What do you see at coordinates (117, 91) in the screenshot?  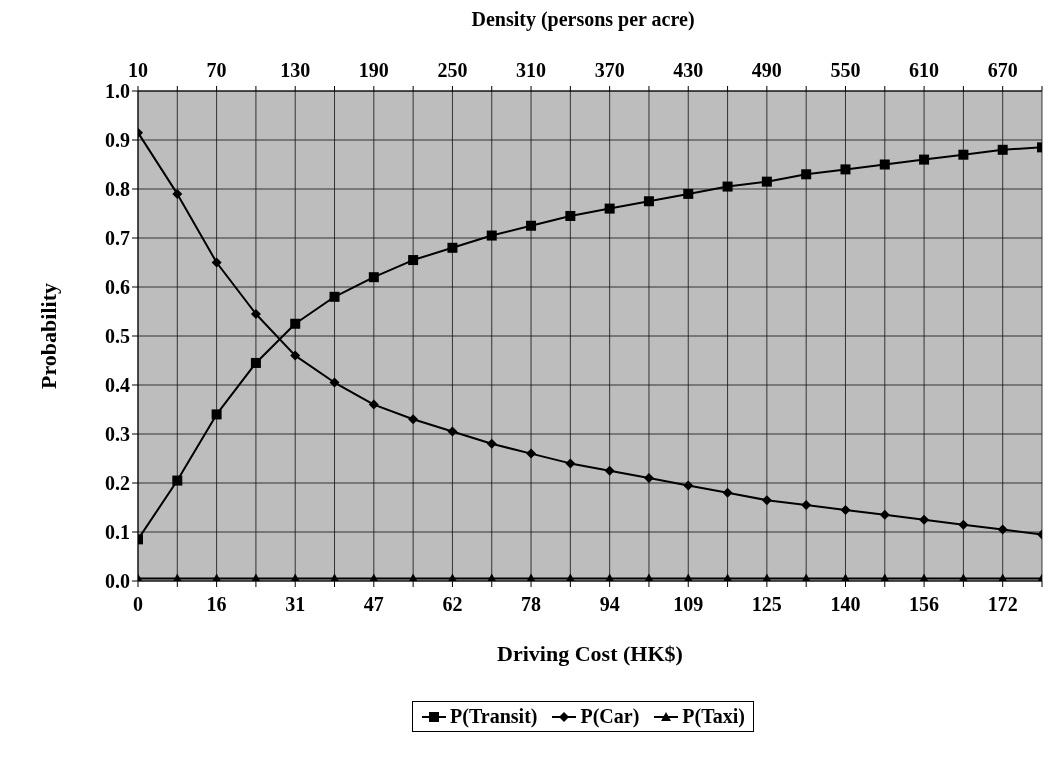 I see `y-tick-label: 1.0` at bounding box center [117, 91].